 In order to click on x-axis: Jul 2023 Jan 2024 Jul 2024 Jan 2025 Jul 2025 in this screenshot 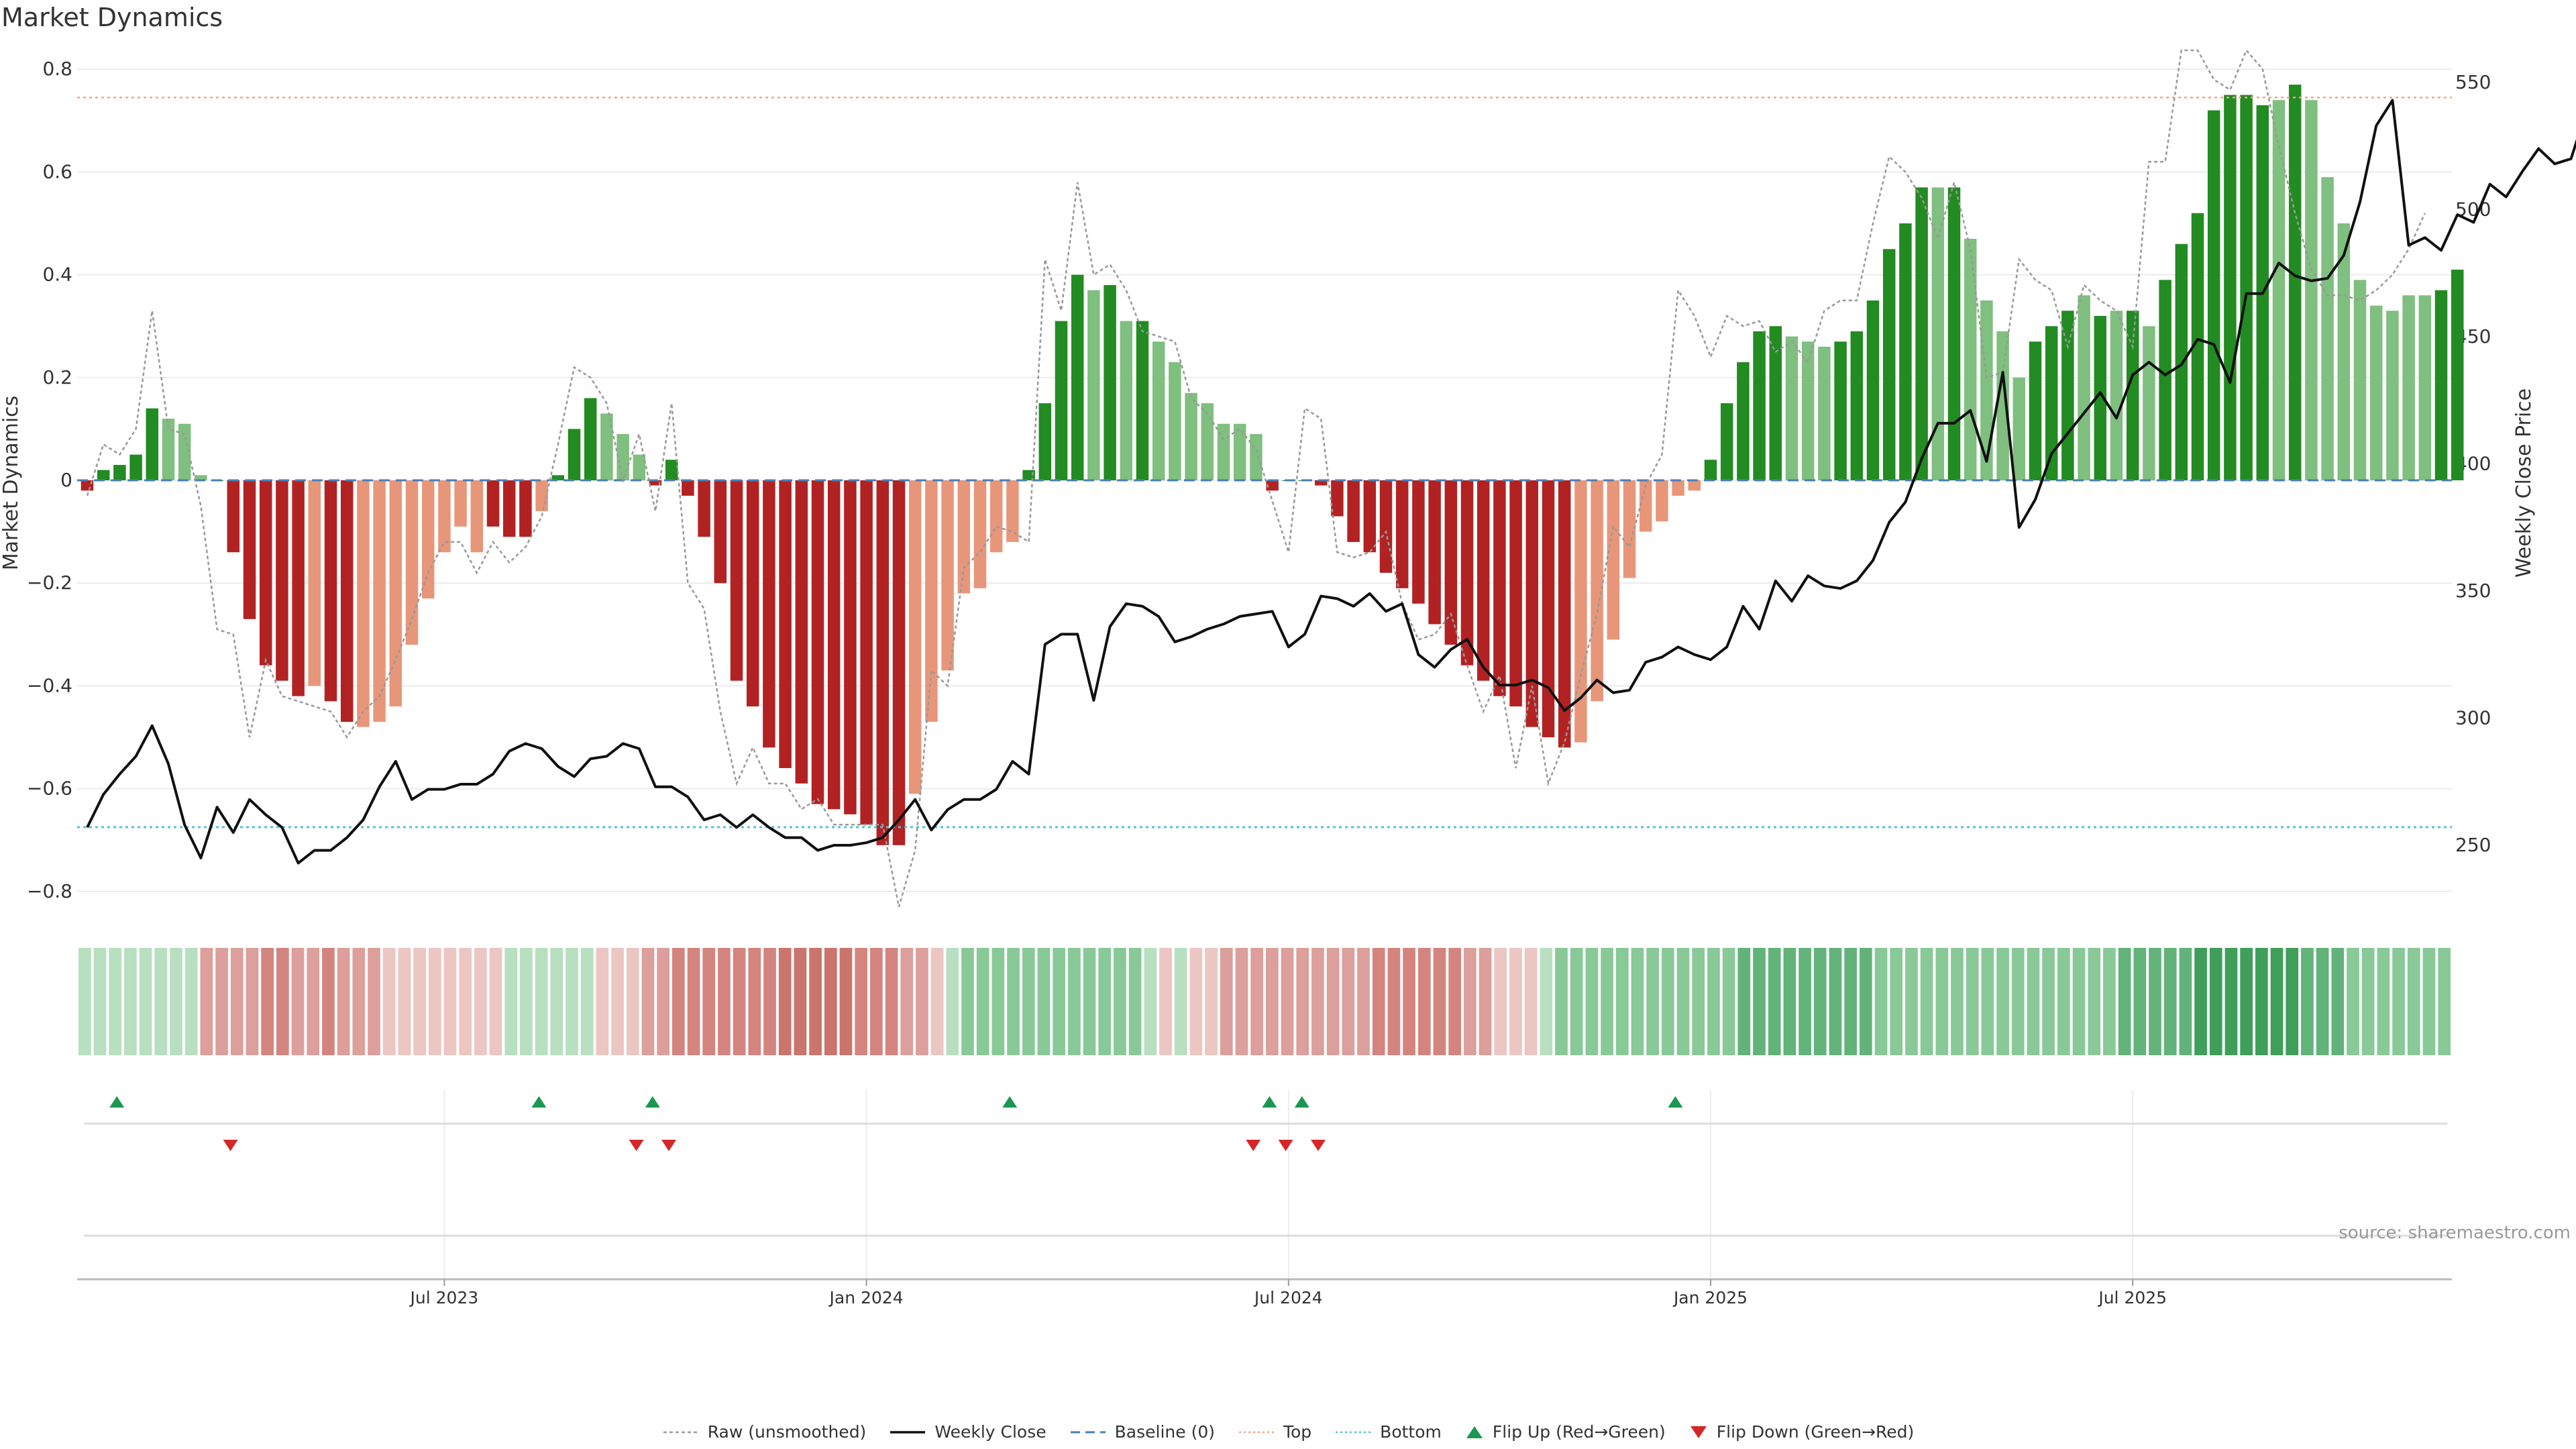, I will do `click(1264, 1292)`.